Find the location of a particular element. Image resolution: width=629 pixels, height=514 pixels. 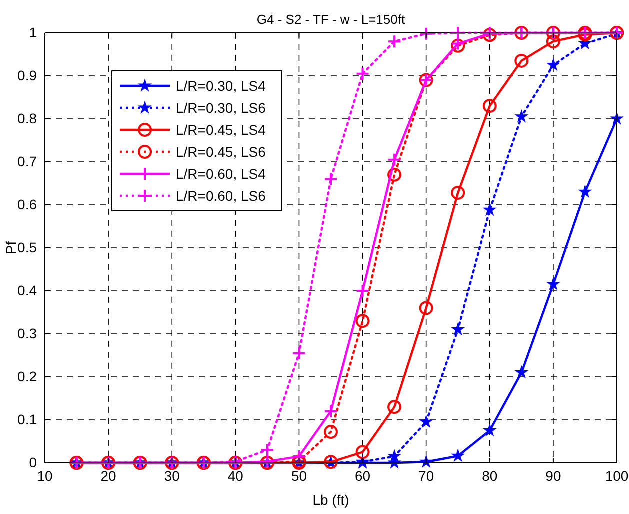

y-tick-label: 0.4 is located at coordinates (28, 290).